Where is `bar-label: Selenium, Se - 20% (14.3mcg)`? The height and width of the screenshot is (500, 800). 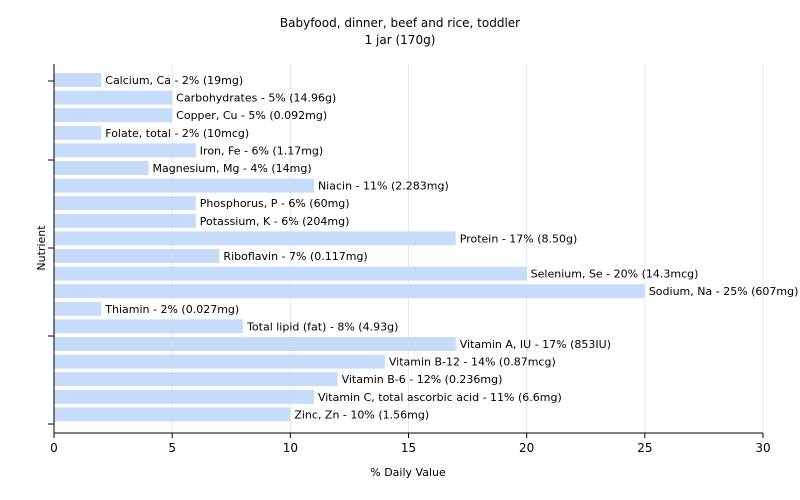
bar-label: Selenium, Se - 20% (14.3mcg) is located at coordinates (615, 274).